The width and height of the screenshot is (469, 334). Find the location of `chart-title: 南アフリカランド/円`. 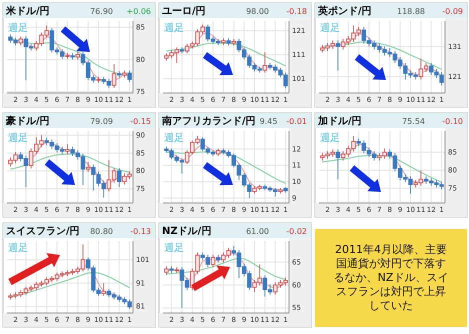

chart-title: 南アフリカランド/円 is located at coordinates (208, 121).